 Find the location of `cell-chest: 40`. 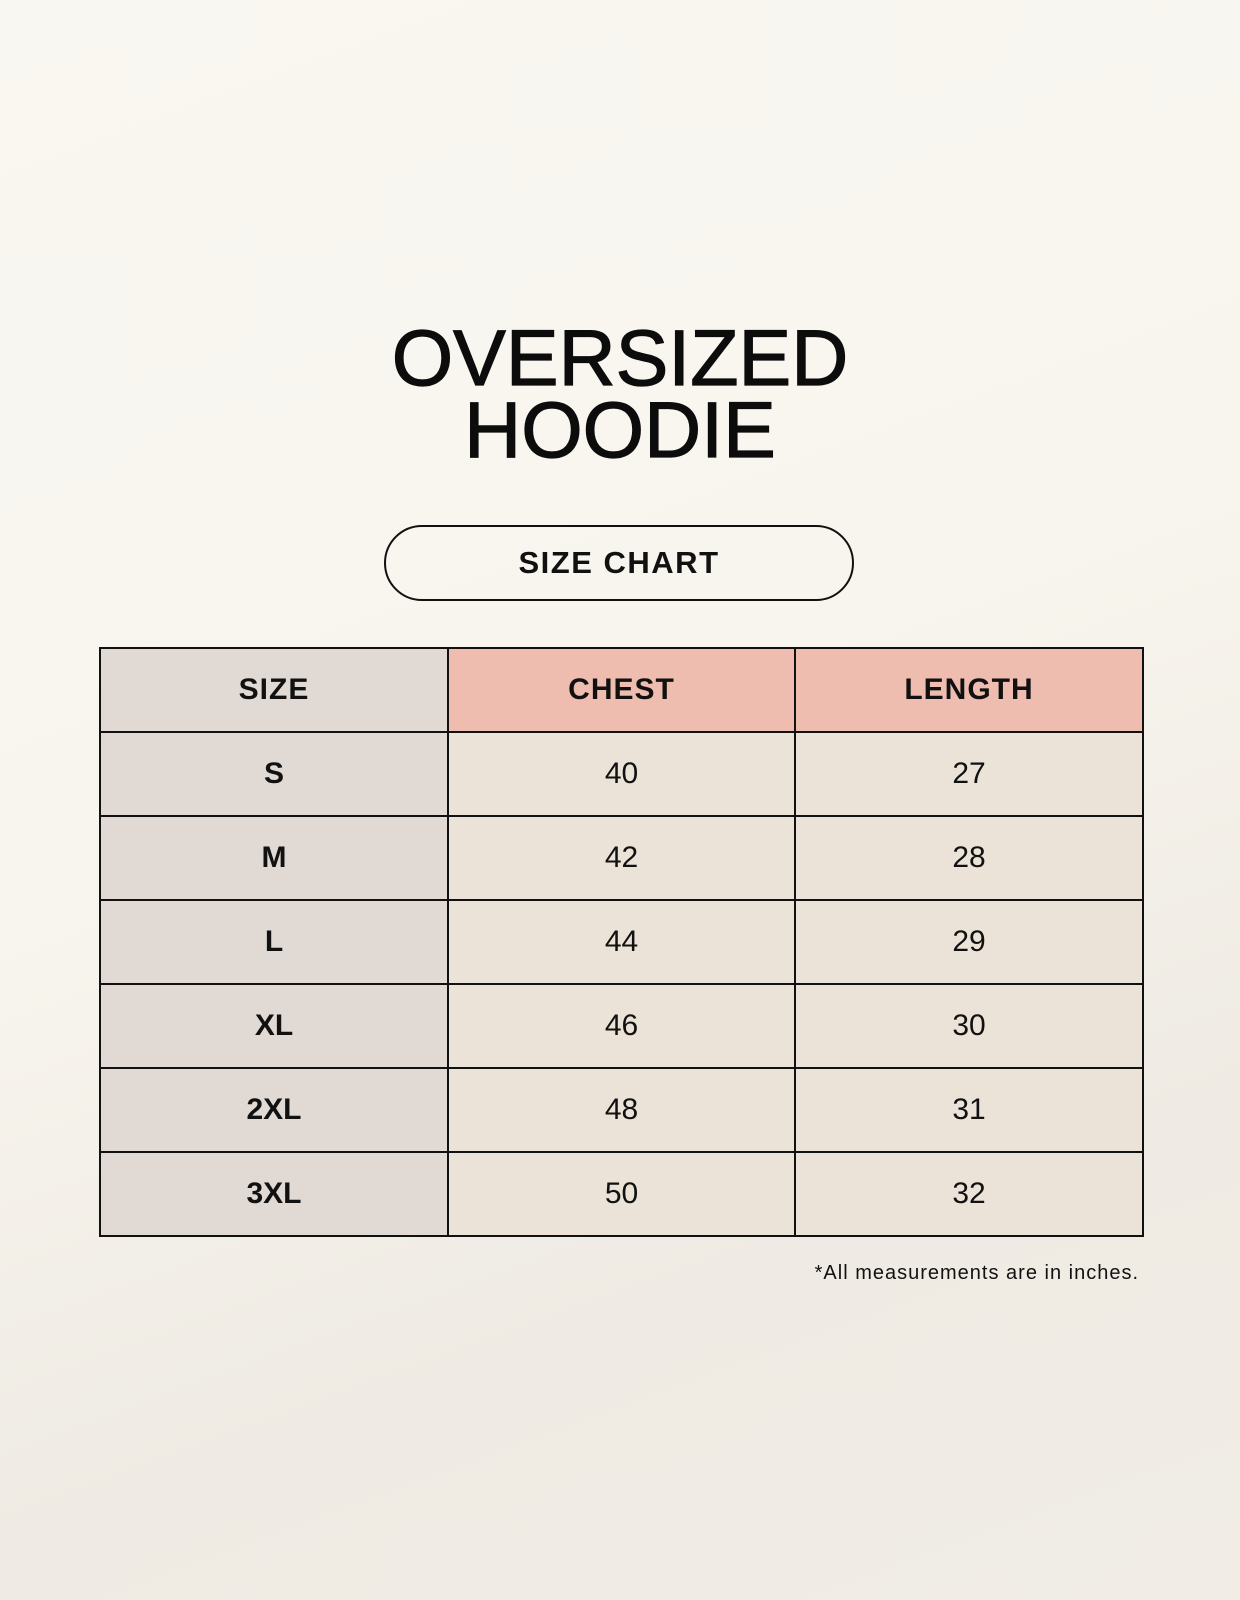

cell-chest: 40 is located at coordinates (621, 774).